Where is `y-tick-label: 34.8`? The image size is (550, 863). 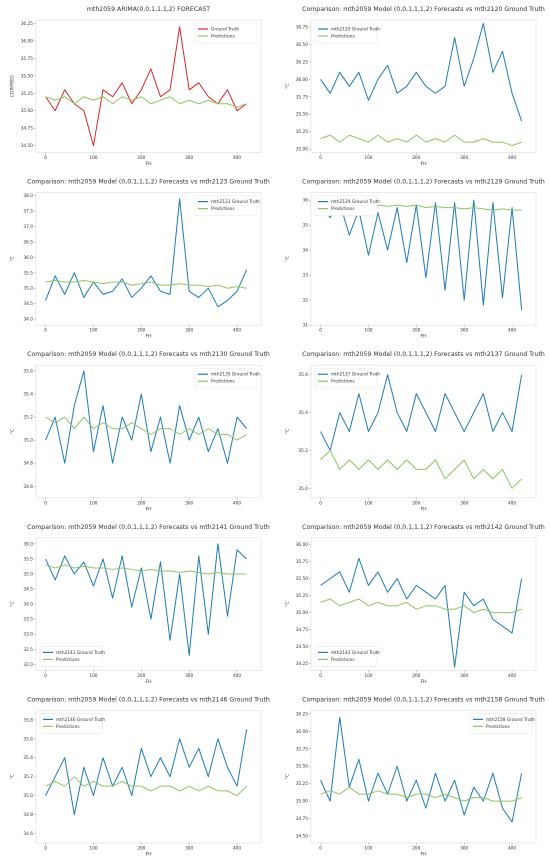
y-tick-label: 34.8 is located at coordinates (28, 815).